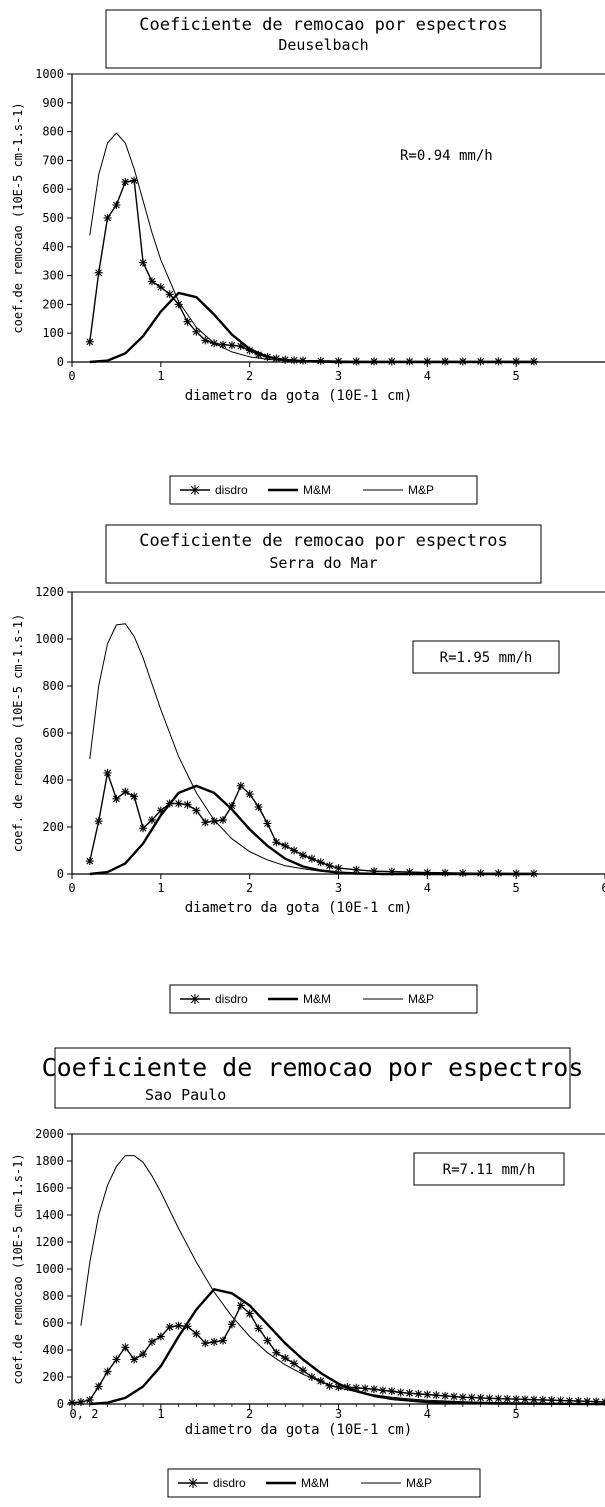 This screenshot has height=1507, width=605. What do you see at coordinates (249, 1414) in the screenshot?
I see `x-tick-label: 2` at bounding box center [249, 1414].